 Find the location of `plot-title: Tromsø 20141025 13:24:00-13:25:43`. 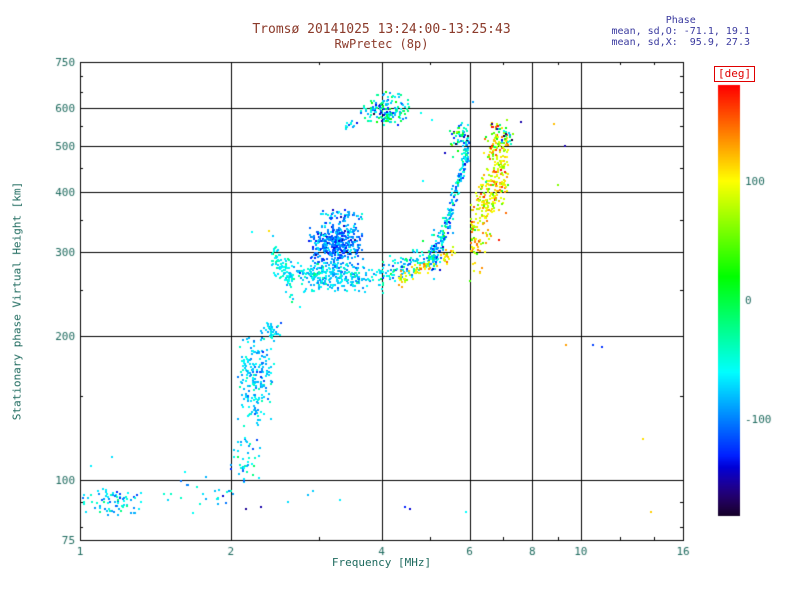

plot-title: Tromsø 20141025 13:24:00-13:25:43 is located at coordinates (381, 29).